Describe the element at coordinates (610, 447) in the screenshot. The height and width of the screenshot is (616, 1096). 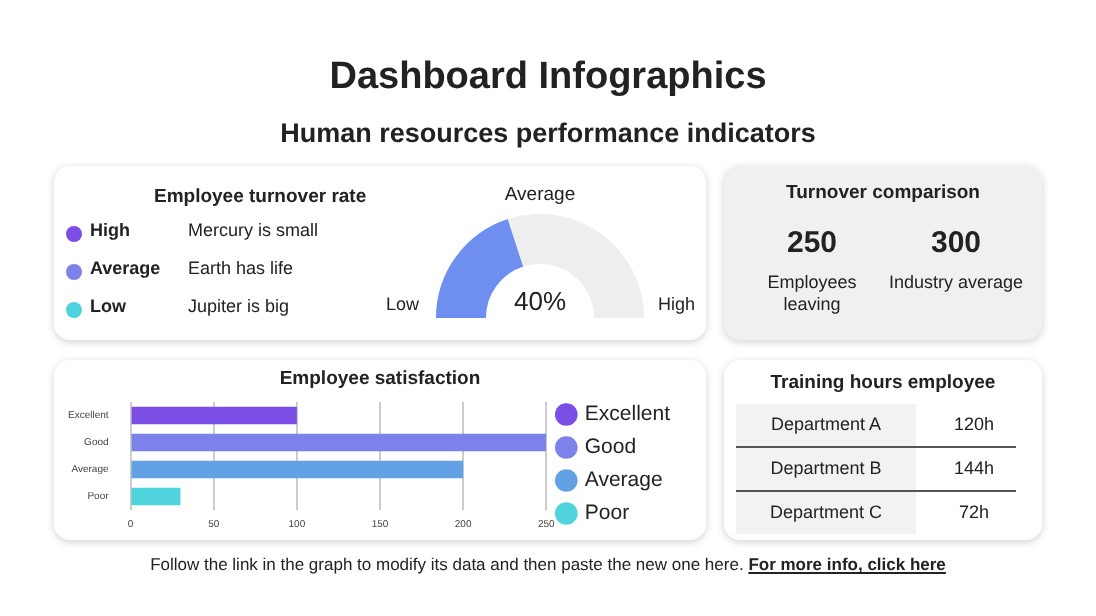
I see `legend-label: Good` at that location.